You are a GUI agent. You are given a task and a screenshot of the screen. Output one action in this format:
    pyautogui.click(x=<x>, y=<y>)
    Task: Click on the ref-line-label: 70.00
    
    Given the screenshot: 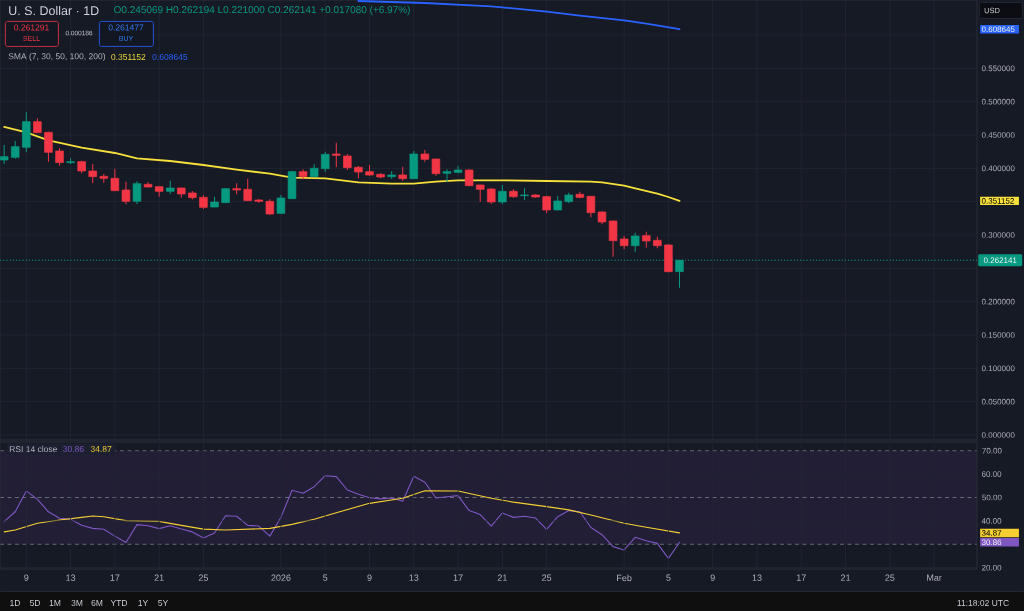 What is the action you would take?
    pyautogui.click(x=992, y=450)
    